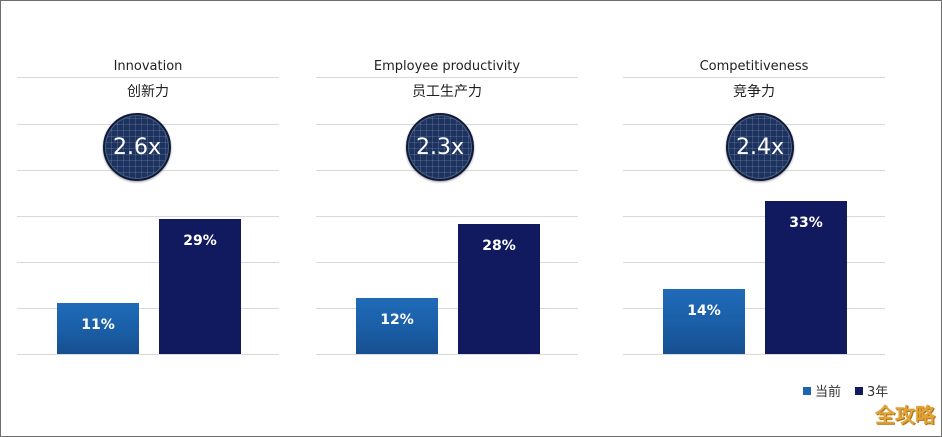 Image resolution: width=942 pixels, height=437 pixels. I want to click on legend-label-current: 当前, so click(828, 392).